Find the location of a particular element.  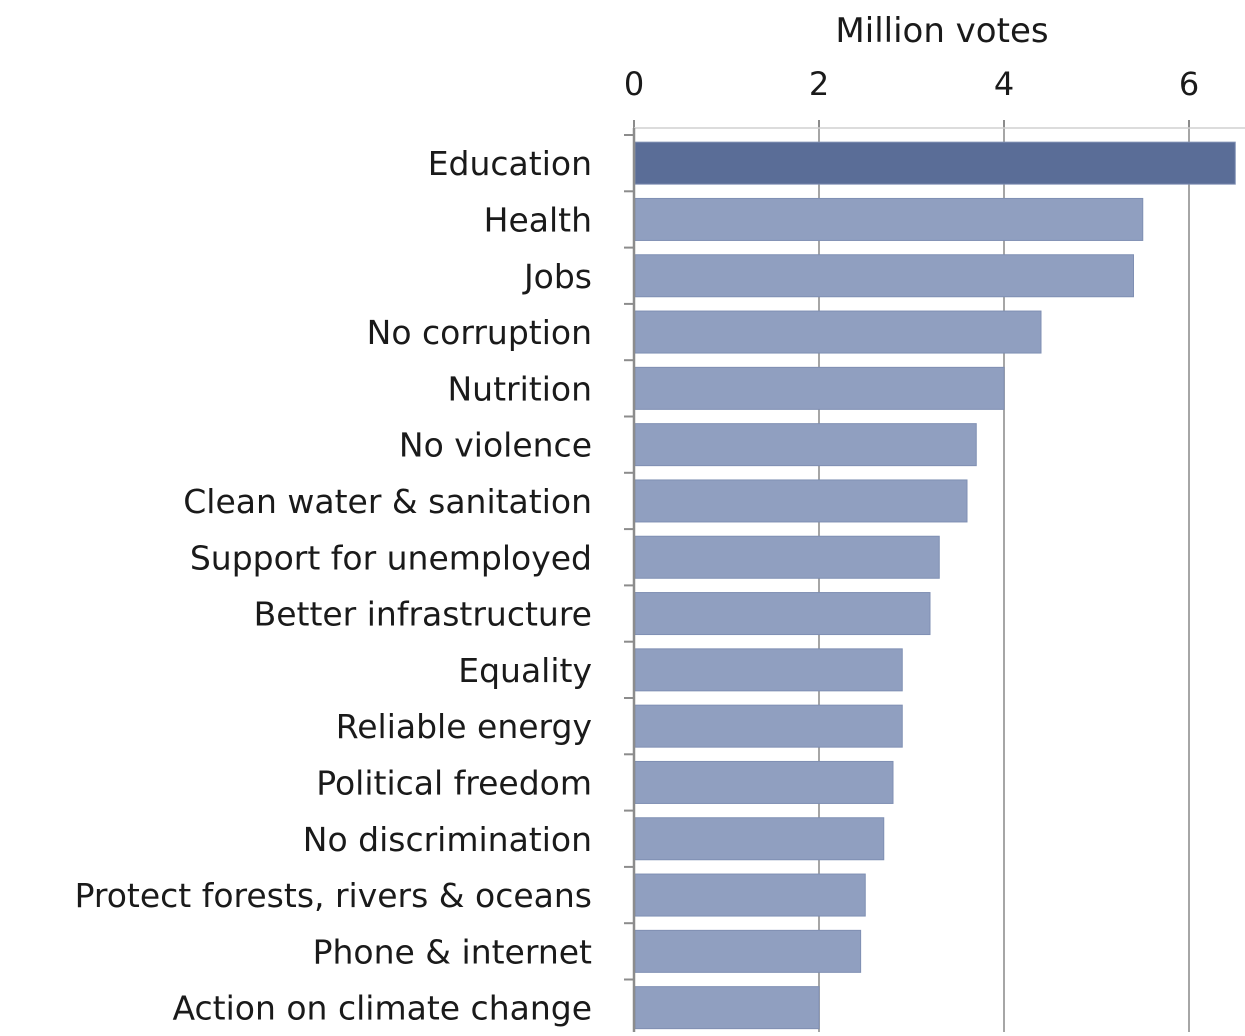

category-label-no-violence: No violence is located at coordinates (495, 445).